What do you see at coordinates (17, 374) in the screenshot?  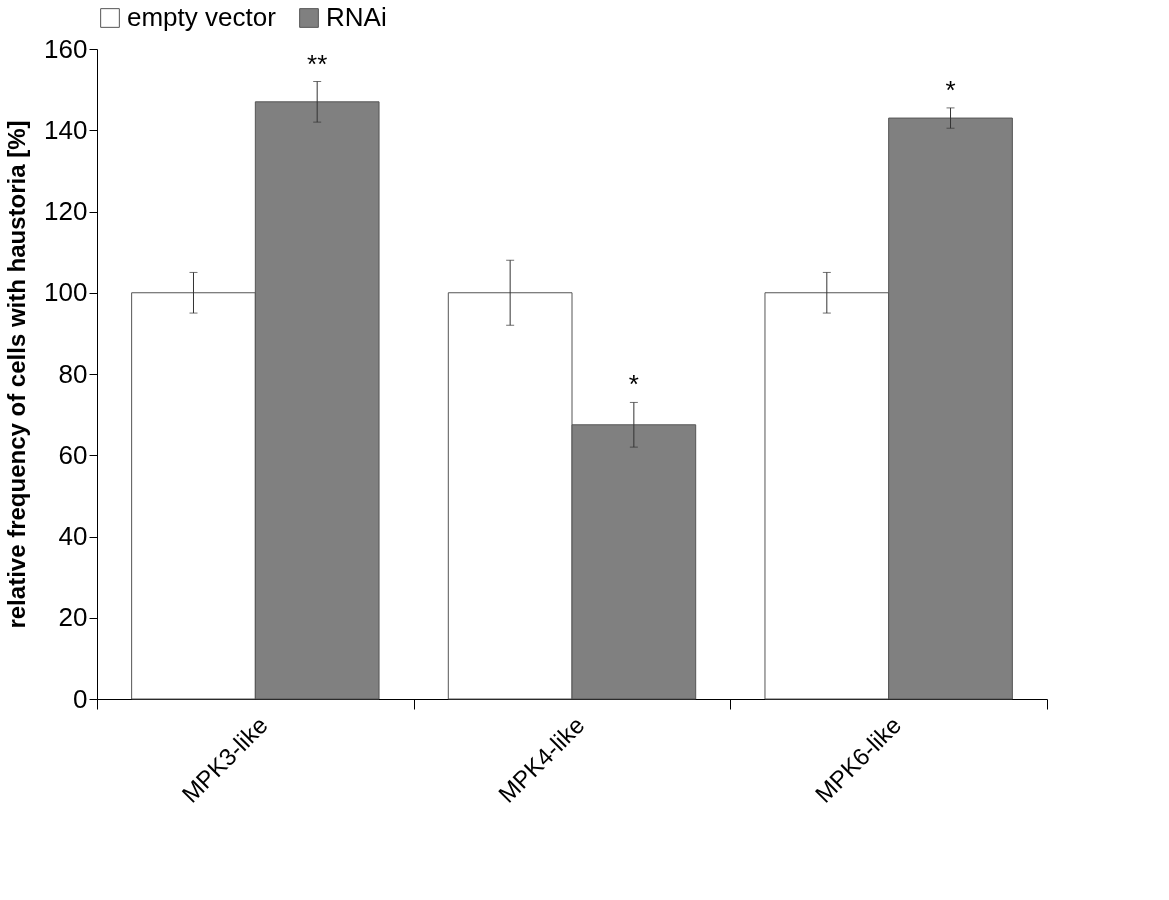 I see `y-axis-title: relative frequency of cells with haustoria [%]` at bounding box center [17, 374].